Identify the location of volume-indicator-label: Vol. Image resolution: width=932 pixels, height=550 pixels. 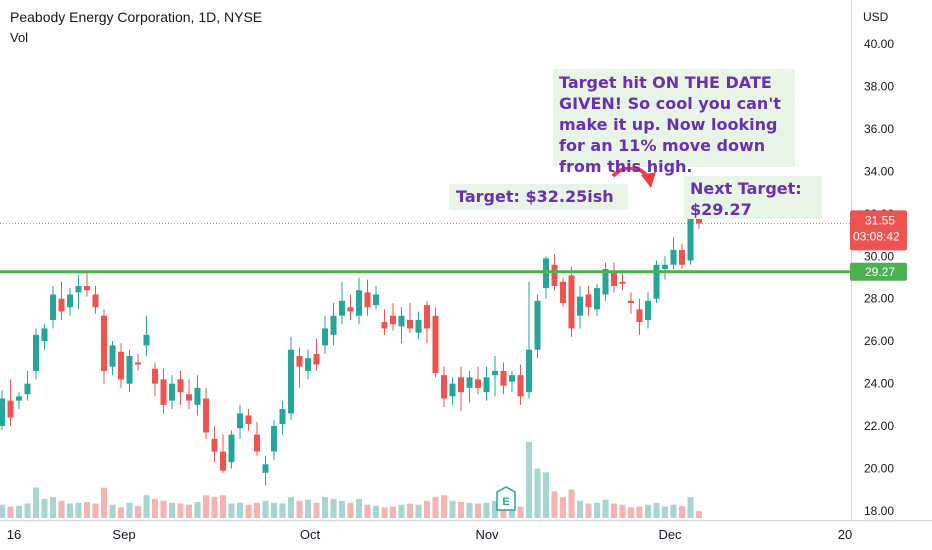
(19, 37).